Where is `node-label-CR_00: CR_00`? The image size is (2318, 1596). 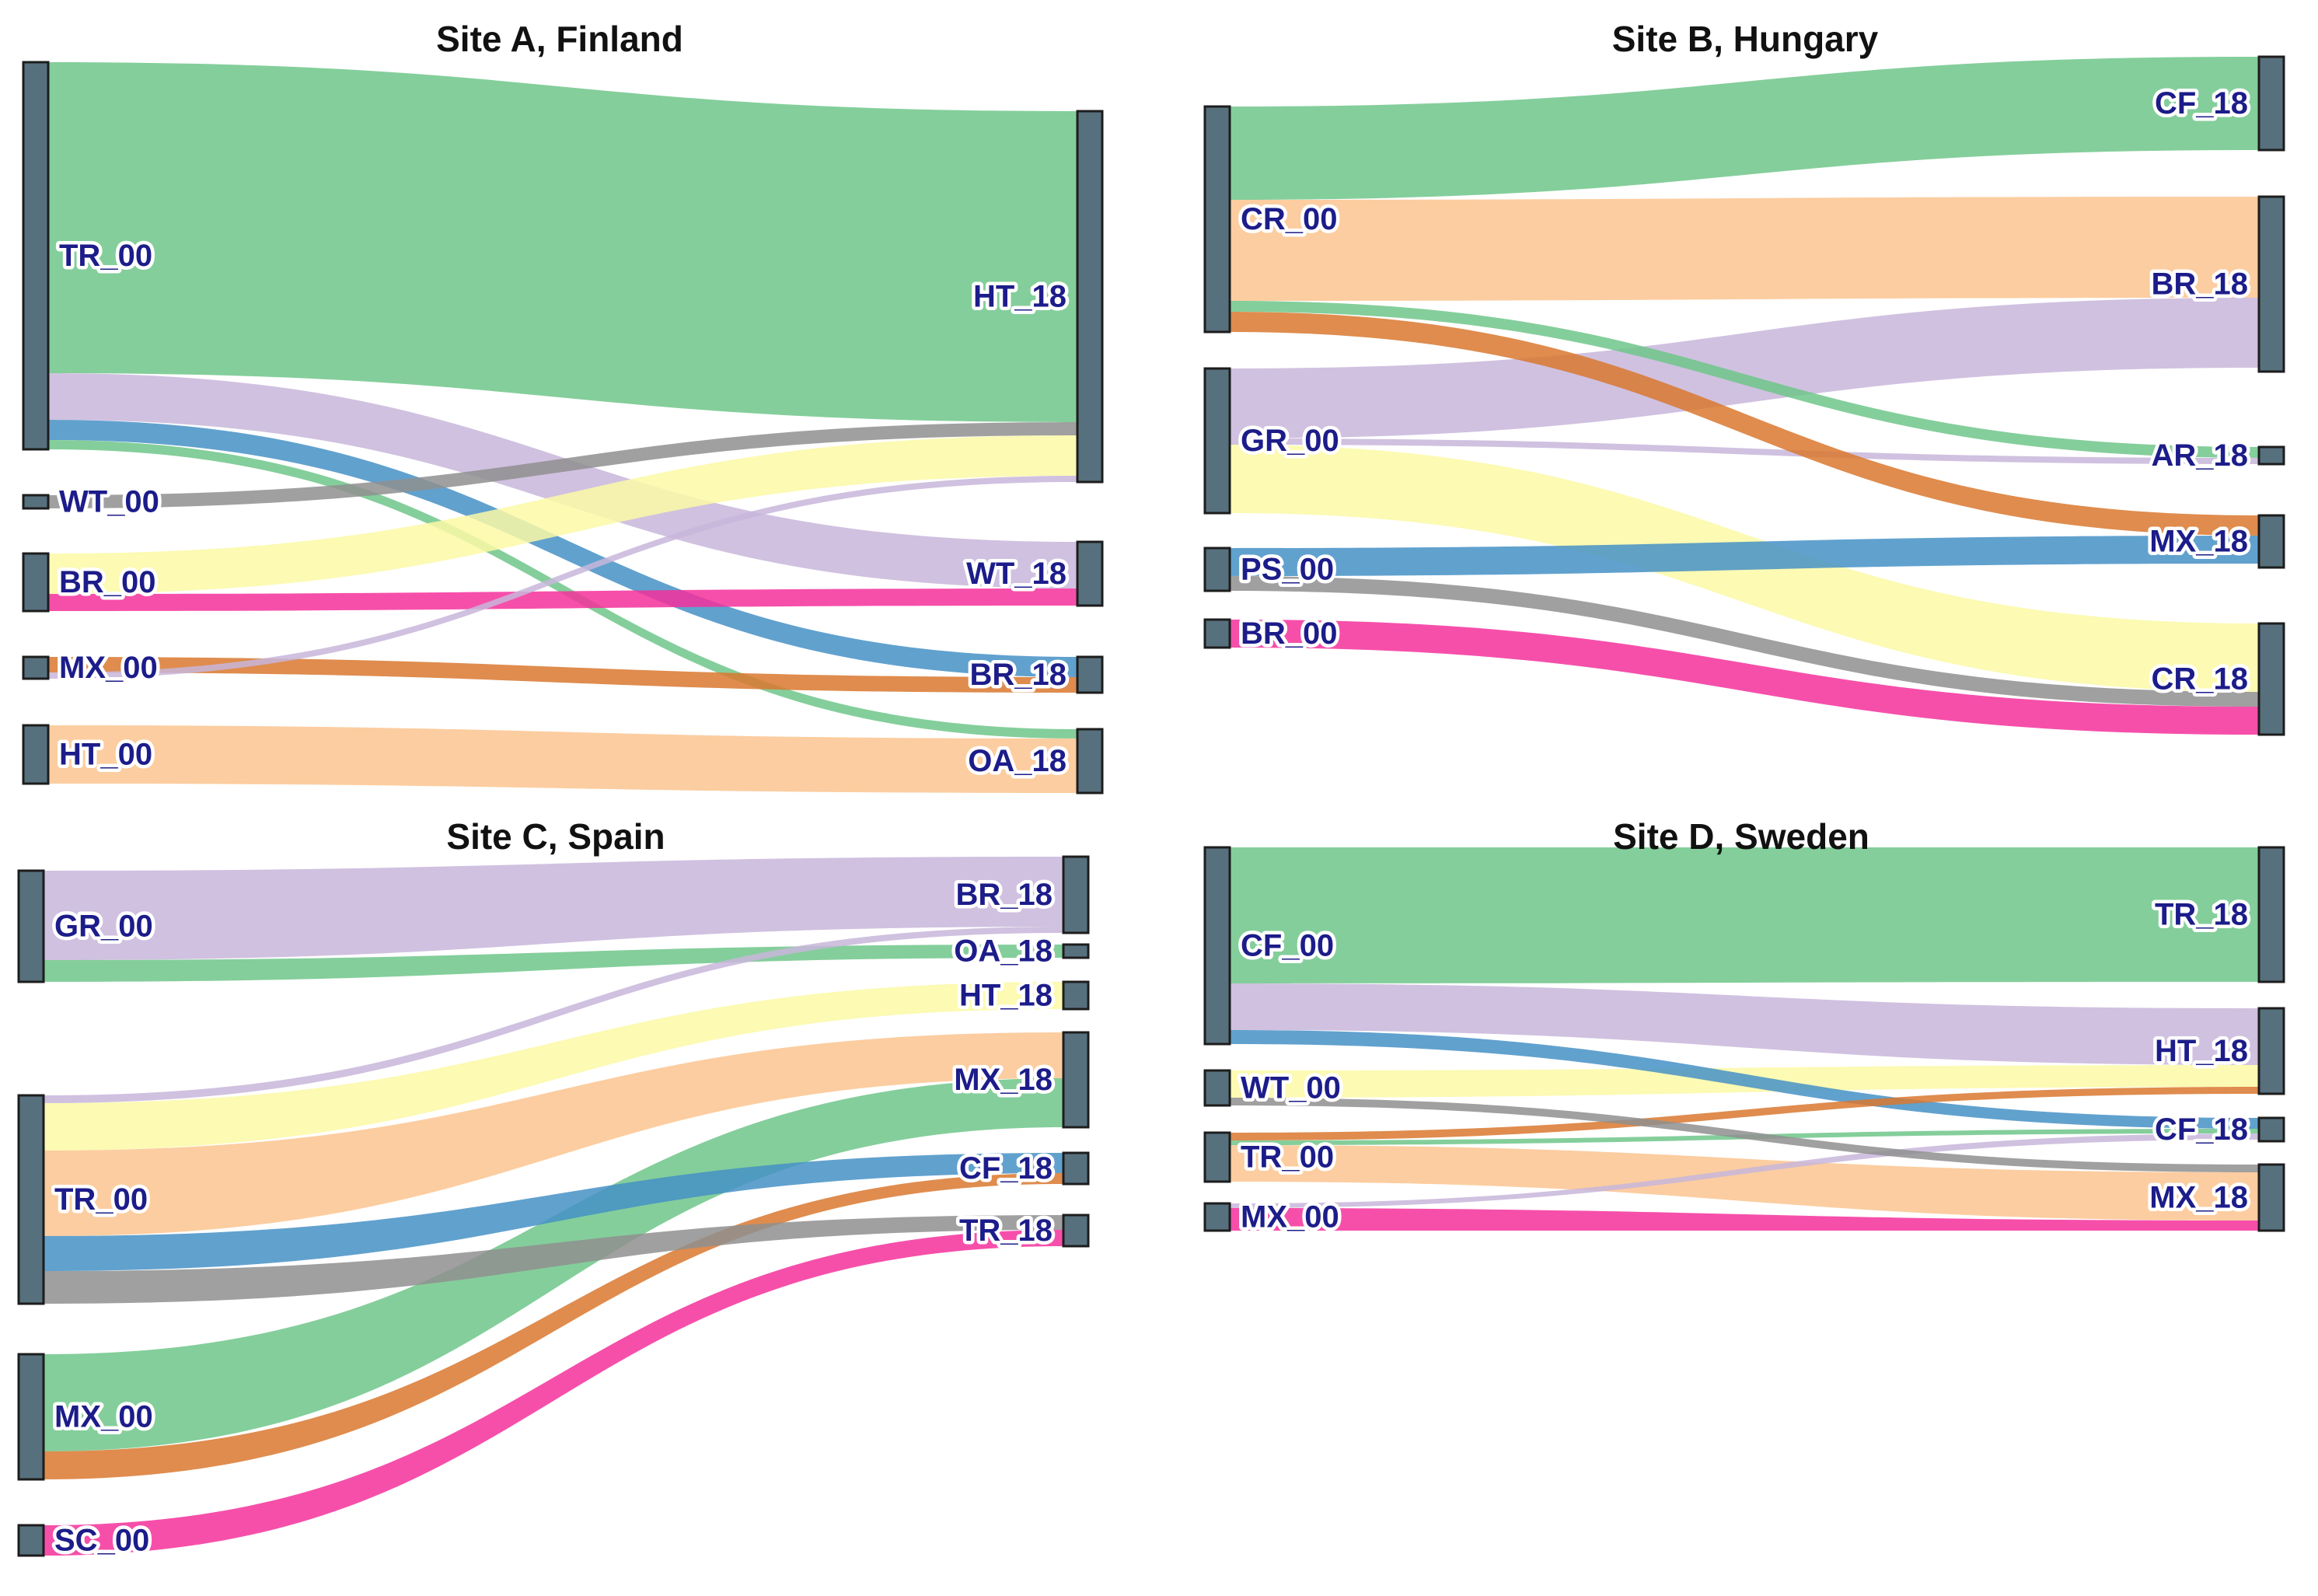
node-label-CR_00: CR_00 is located at coordinates (1289, 219).